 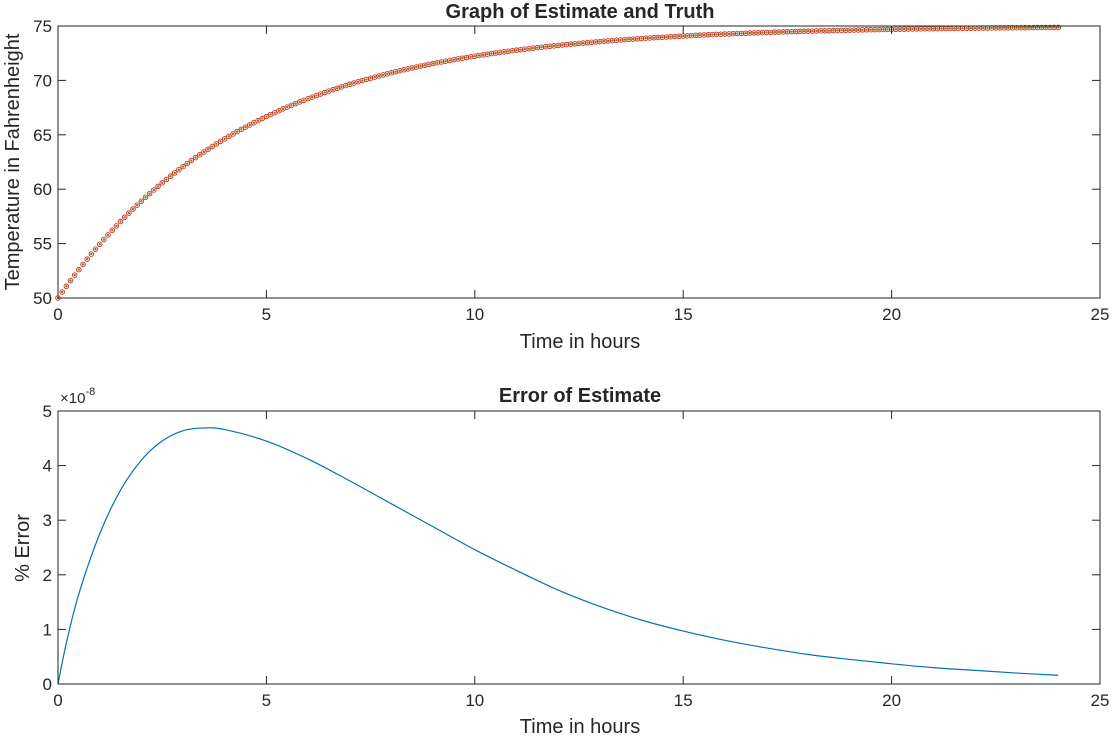 I want to click on x-axis-label: Time in hours, so click(x=580, y=342).